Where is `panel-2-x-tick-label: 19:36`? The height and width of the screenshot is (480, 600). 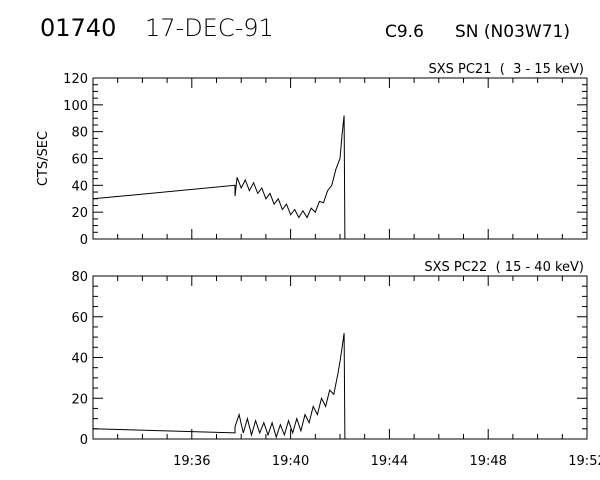
panel-2-x-tick-label: 19:36 is located at coordinates (191, 461).